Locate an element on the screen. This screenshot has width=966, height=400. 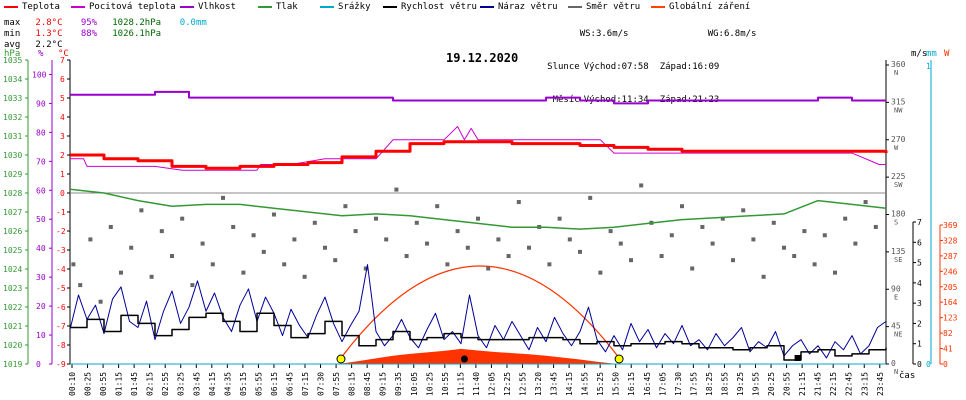
stats-hum-max: 95% is located at coordinates (89, 23).